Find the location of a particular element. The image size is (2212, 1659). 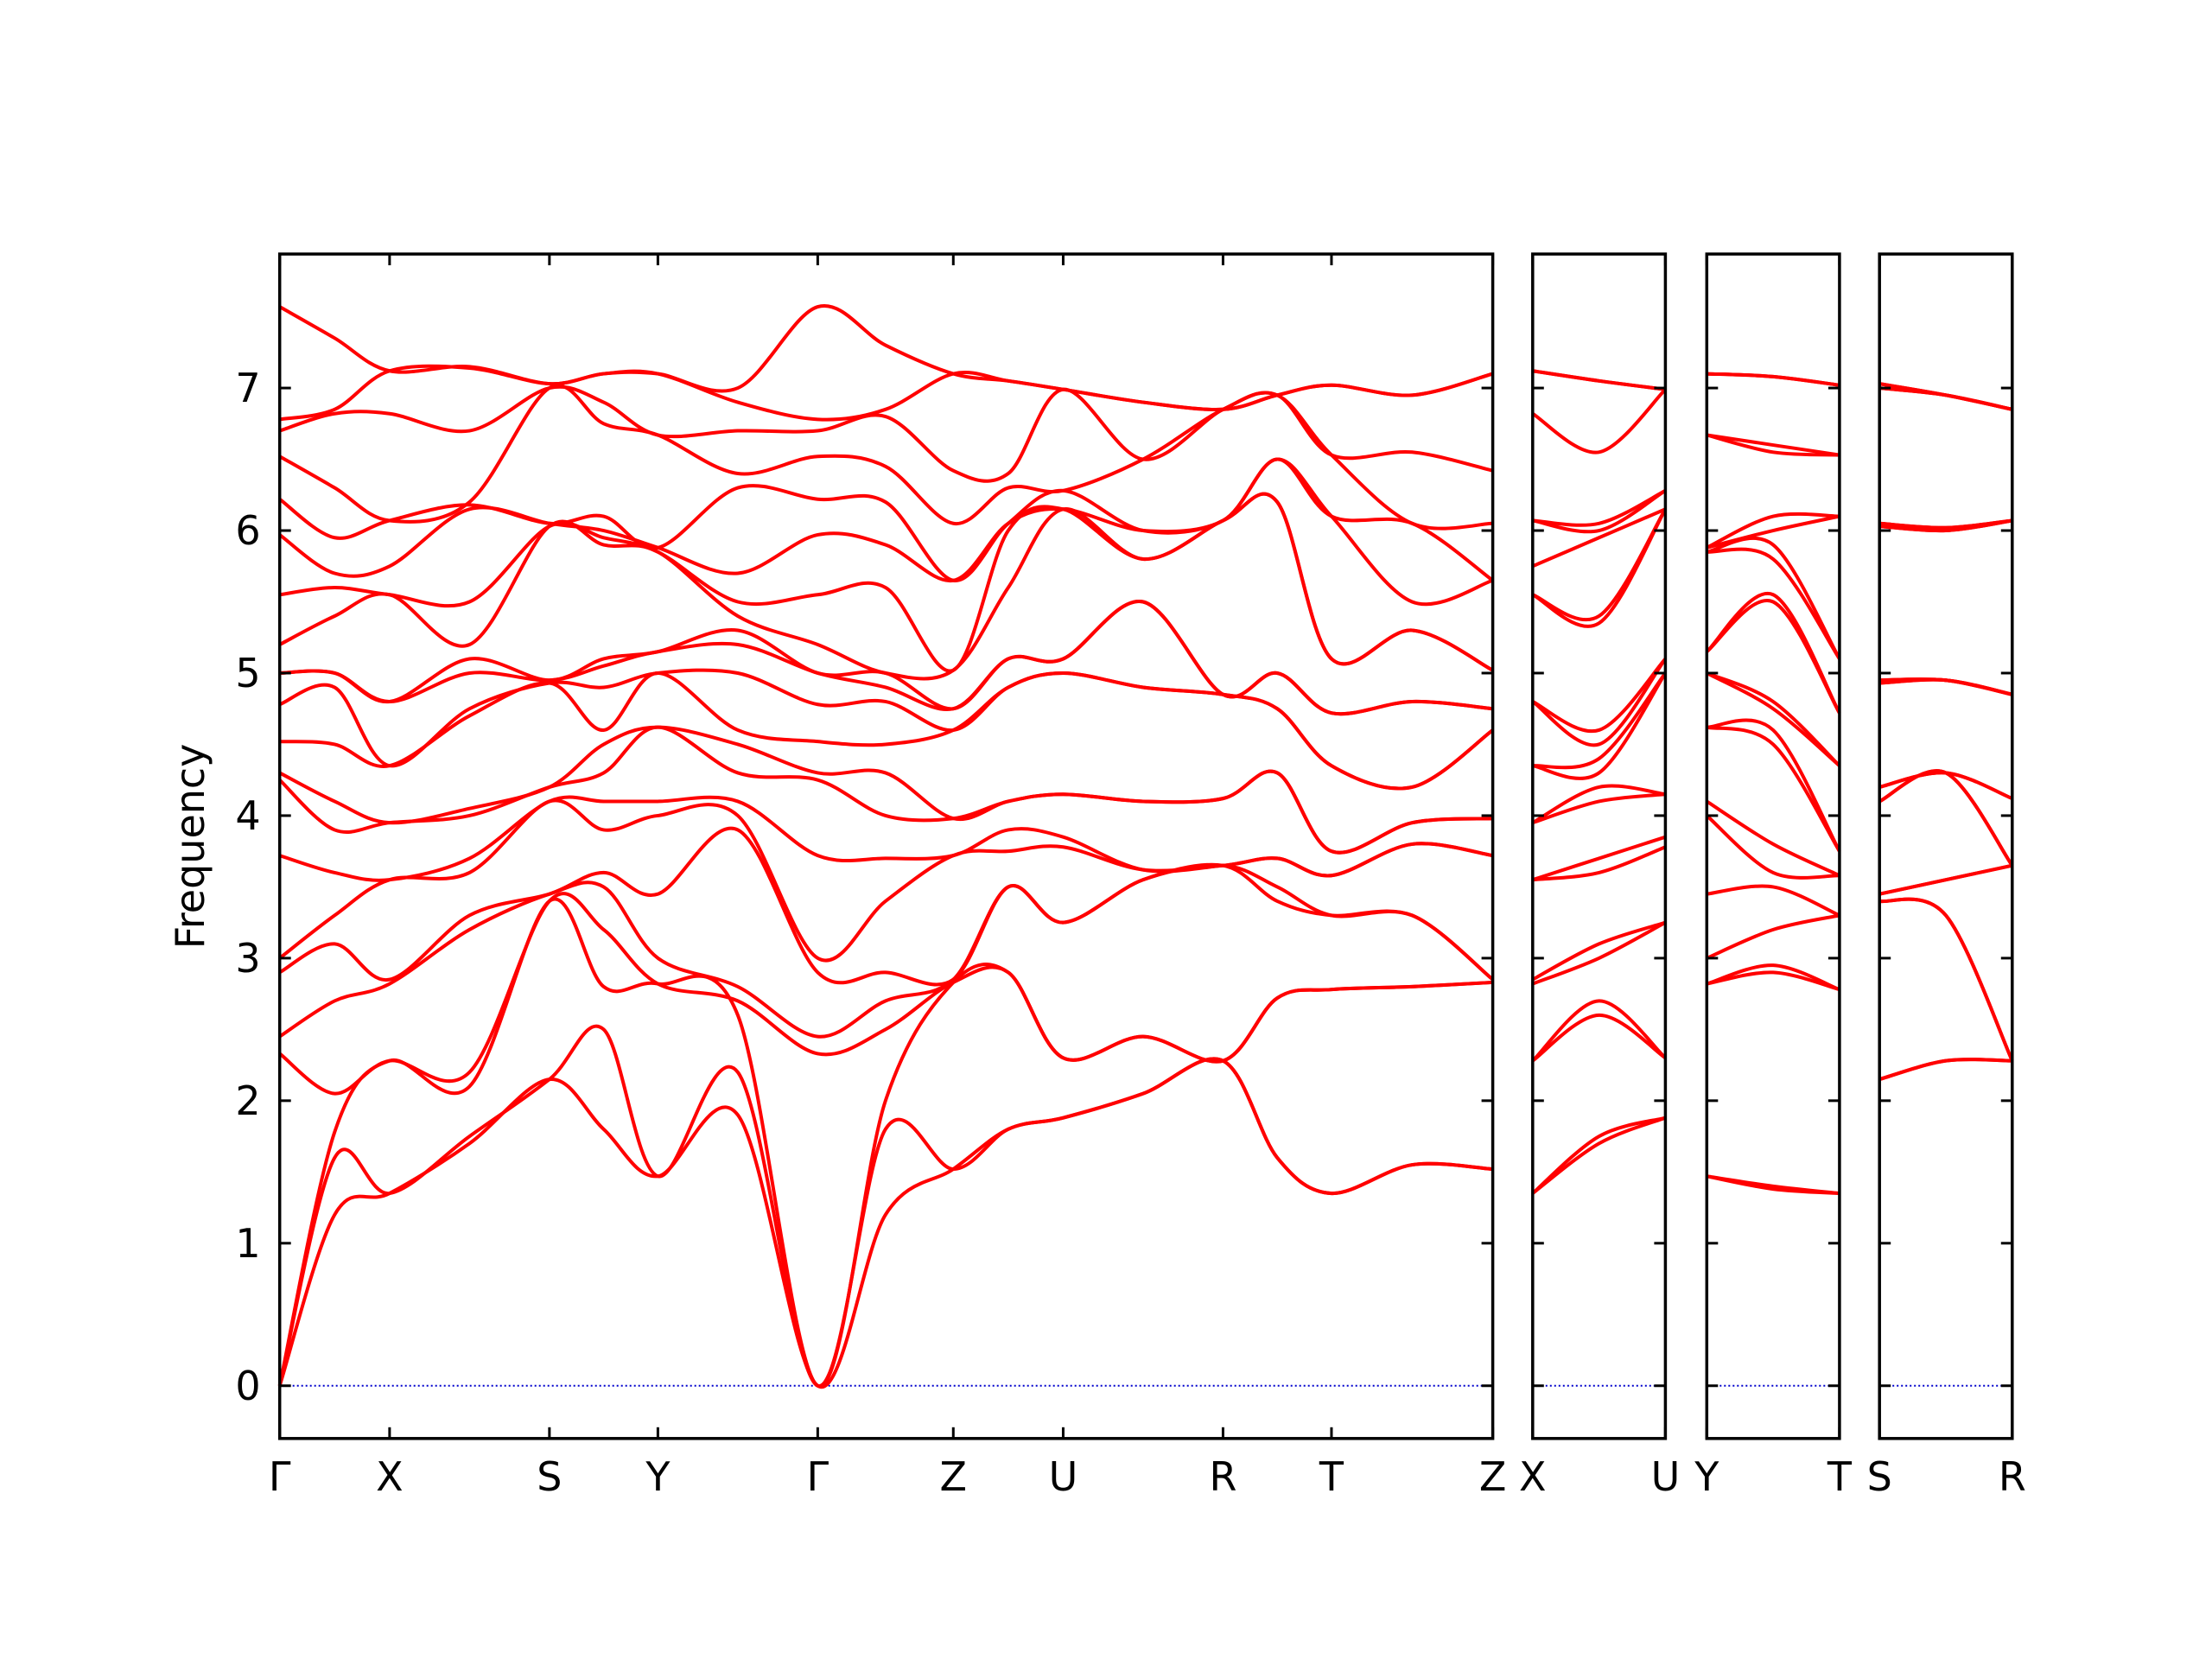

y-tick-label: 4 is located at coordinates (247, 815).